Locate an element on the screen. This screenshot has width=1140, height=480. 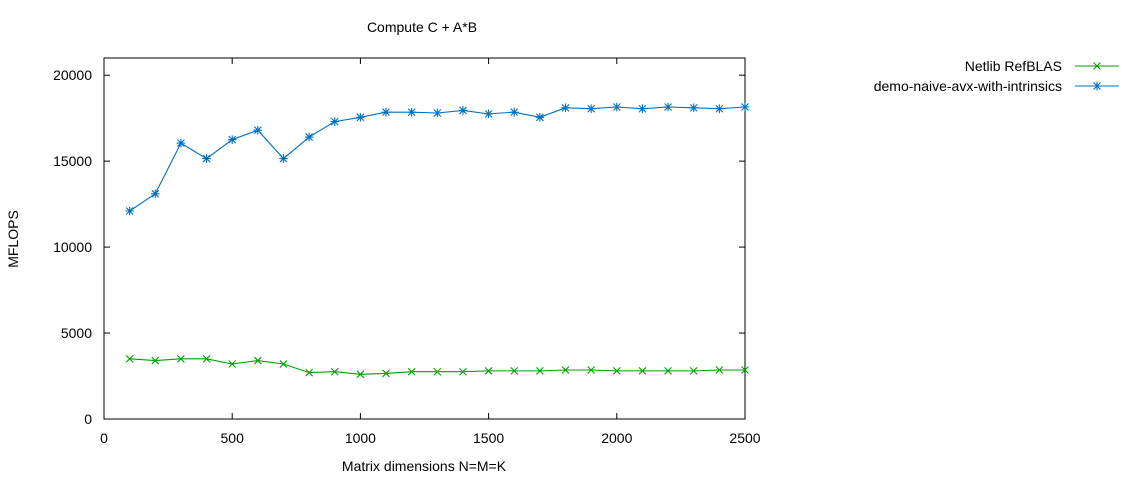
y-tick-label: 5000 is located at coordinates (76, 333).